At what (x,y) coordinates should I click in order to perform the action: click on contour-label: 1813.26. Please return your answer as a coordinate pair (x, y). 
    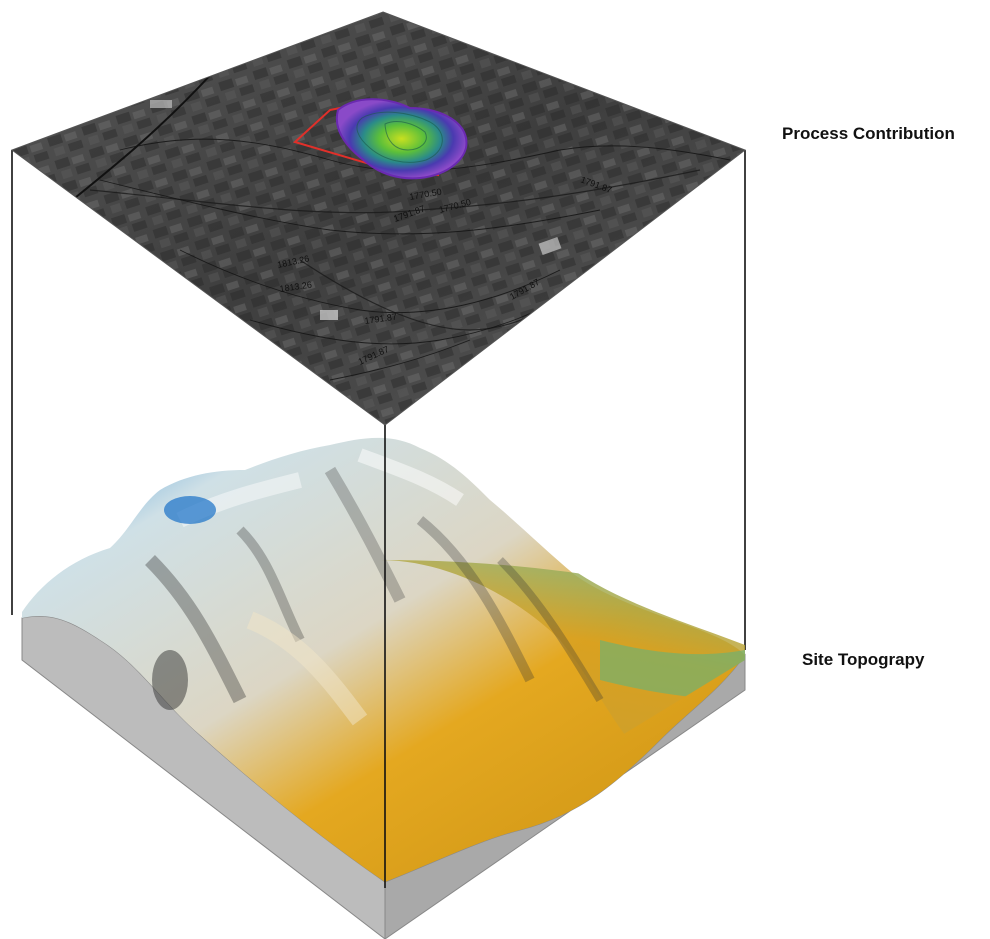
    Looking at the image, I should click on (296, 287).